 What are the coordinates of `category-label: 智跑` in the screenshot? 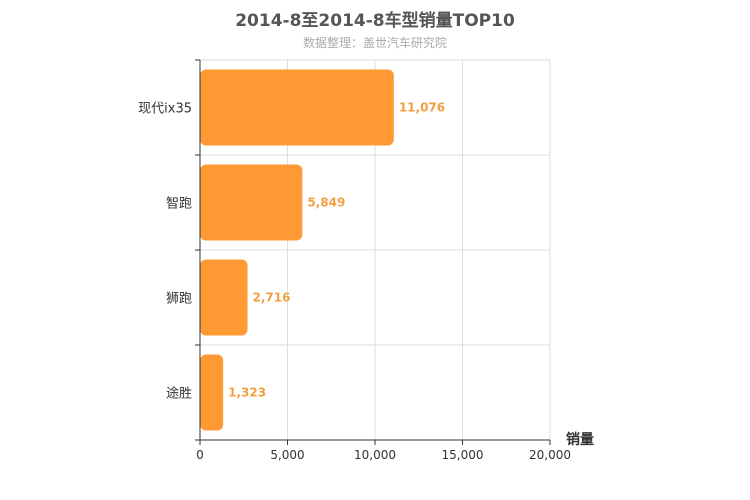 It's located at (179, 204).